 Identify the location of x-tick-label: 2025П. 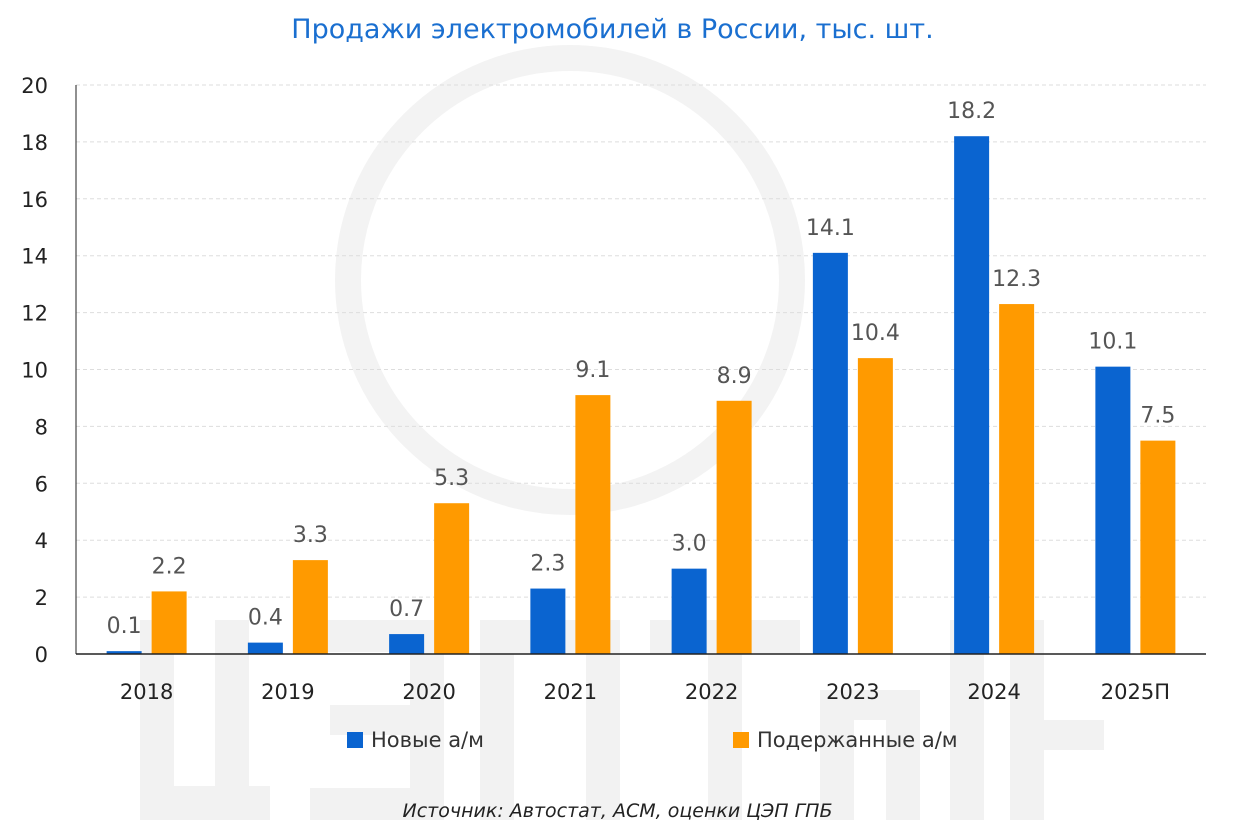
(1135, 692).